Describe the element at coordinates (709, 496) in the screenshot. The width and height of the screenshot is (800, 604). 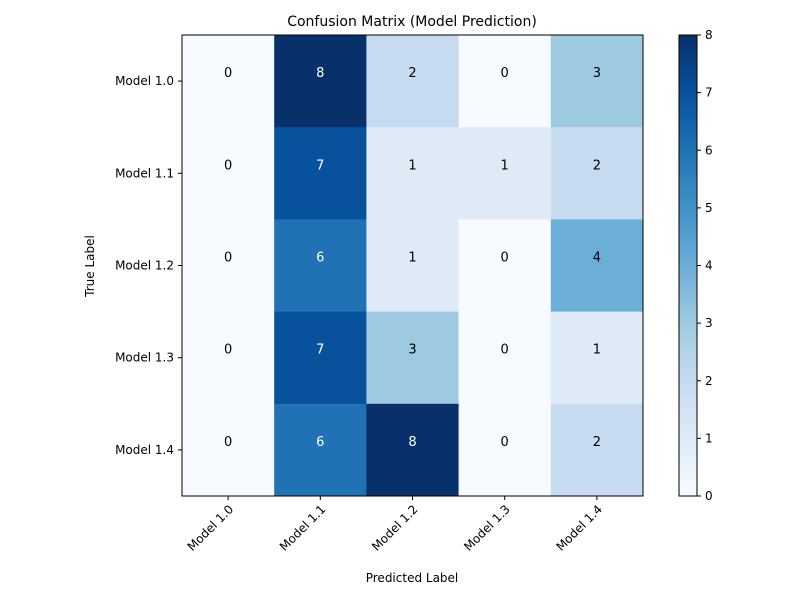
I see `colorbar-tick-label: 0` at that location.